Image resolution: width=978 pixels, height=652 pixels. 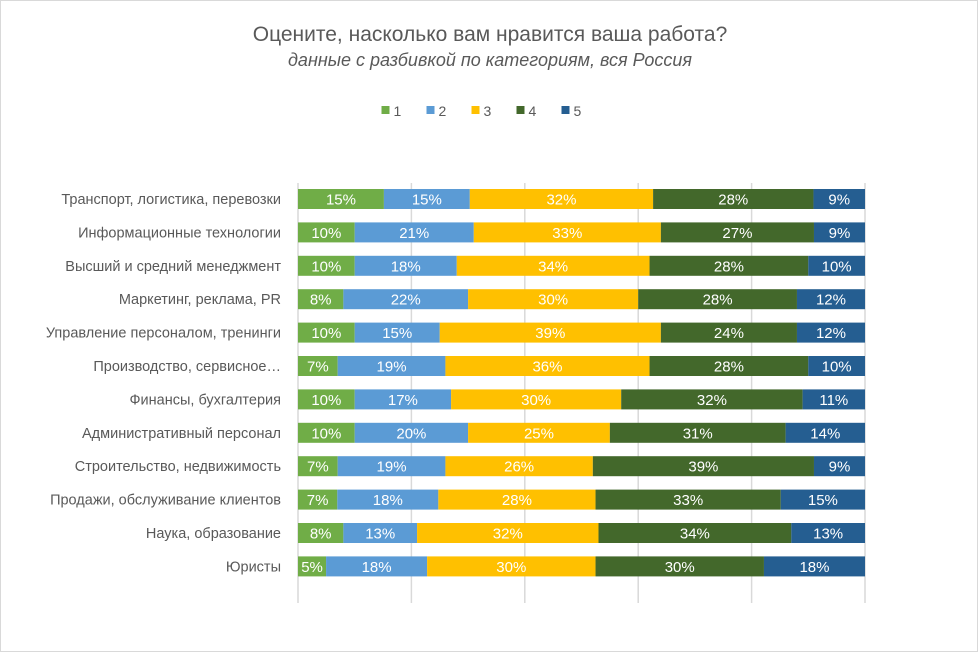 I want to click on legend-label-3: 3, so click(x=488, y=111).